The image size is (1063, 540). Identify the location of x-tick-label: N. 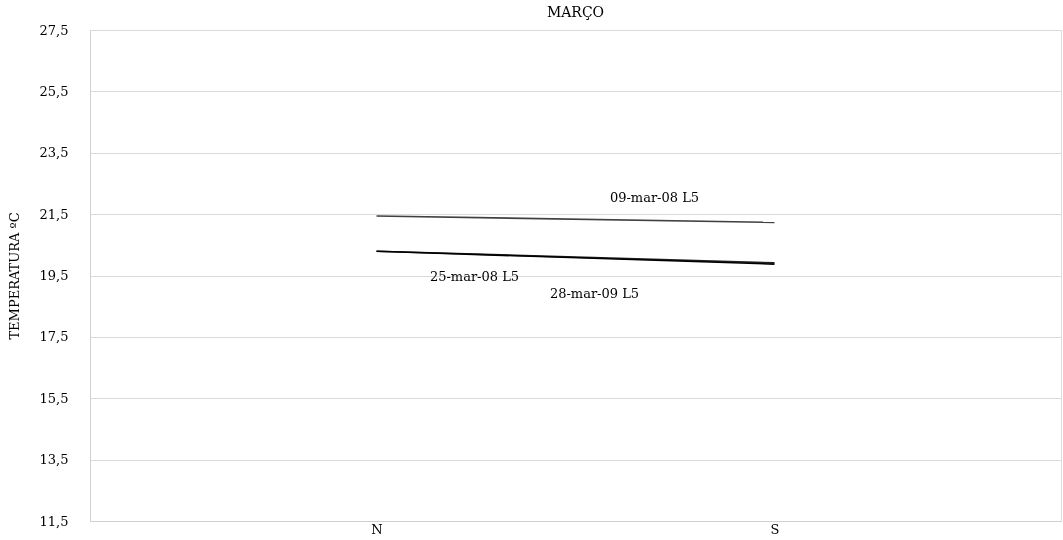
(377, 529).